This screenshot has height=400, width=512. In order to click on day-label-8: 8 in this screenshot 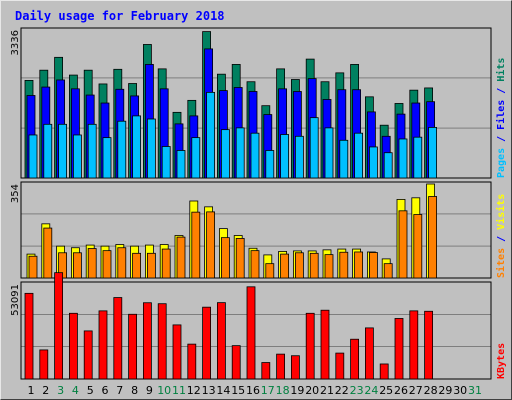, I will do `click(134, 390)`.